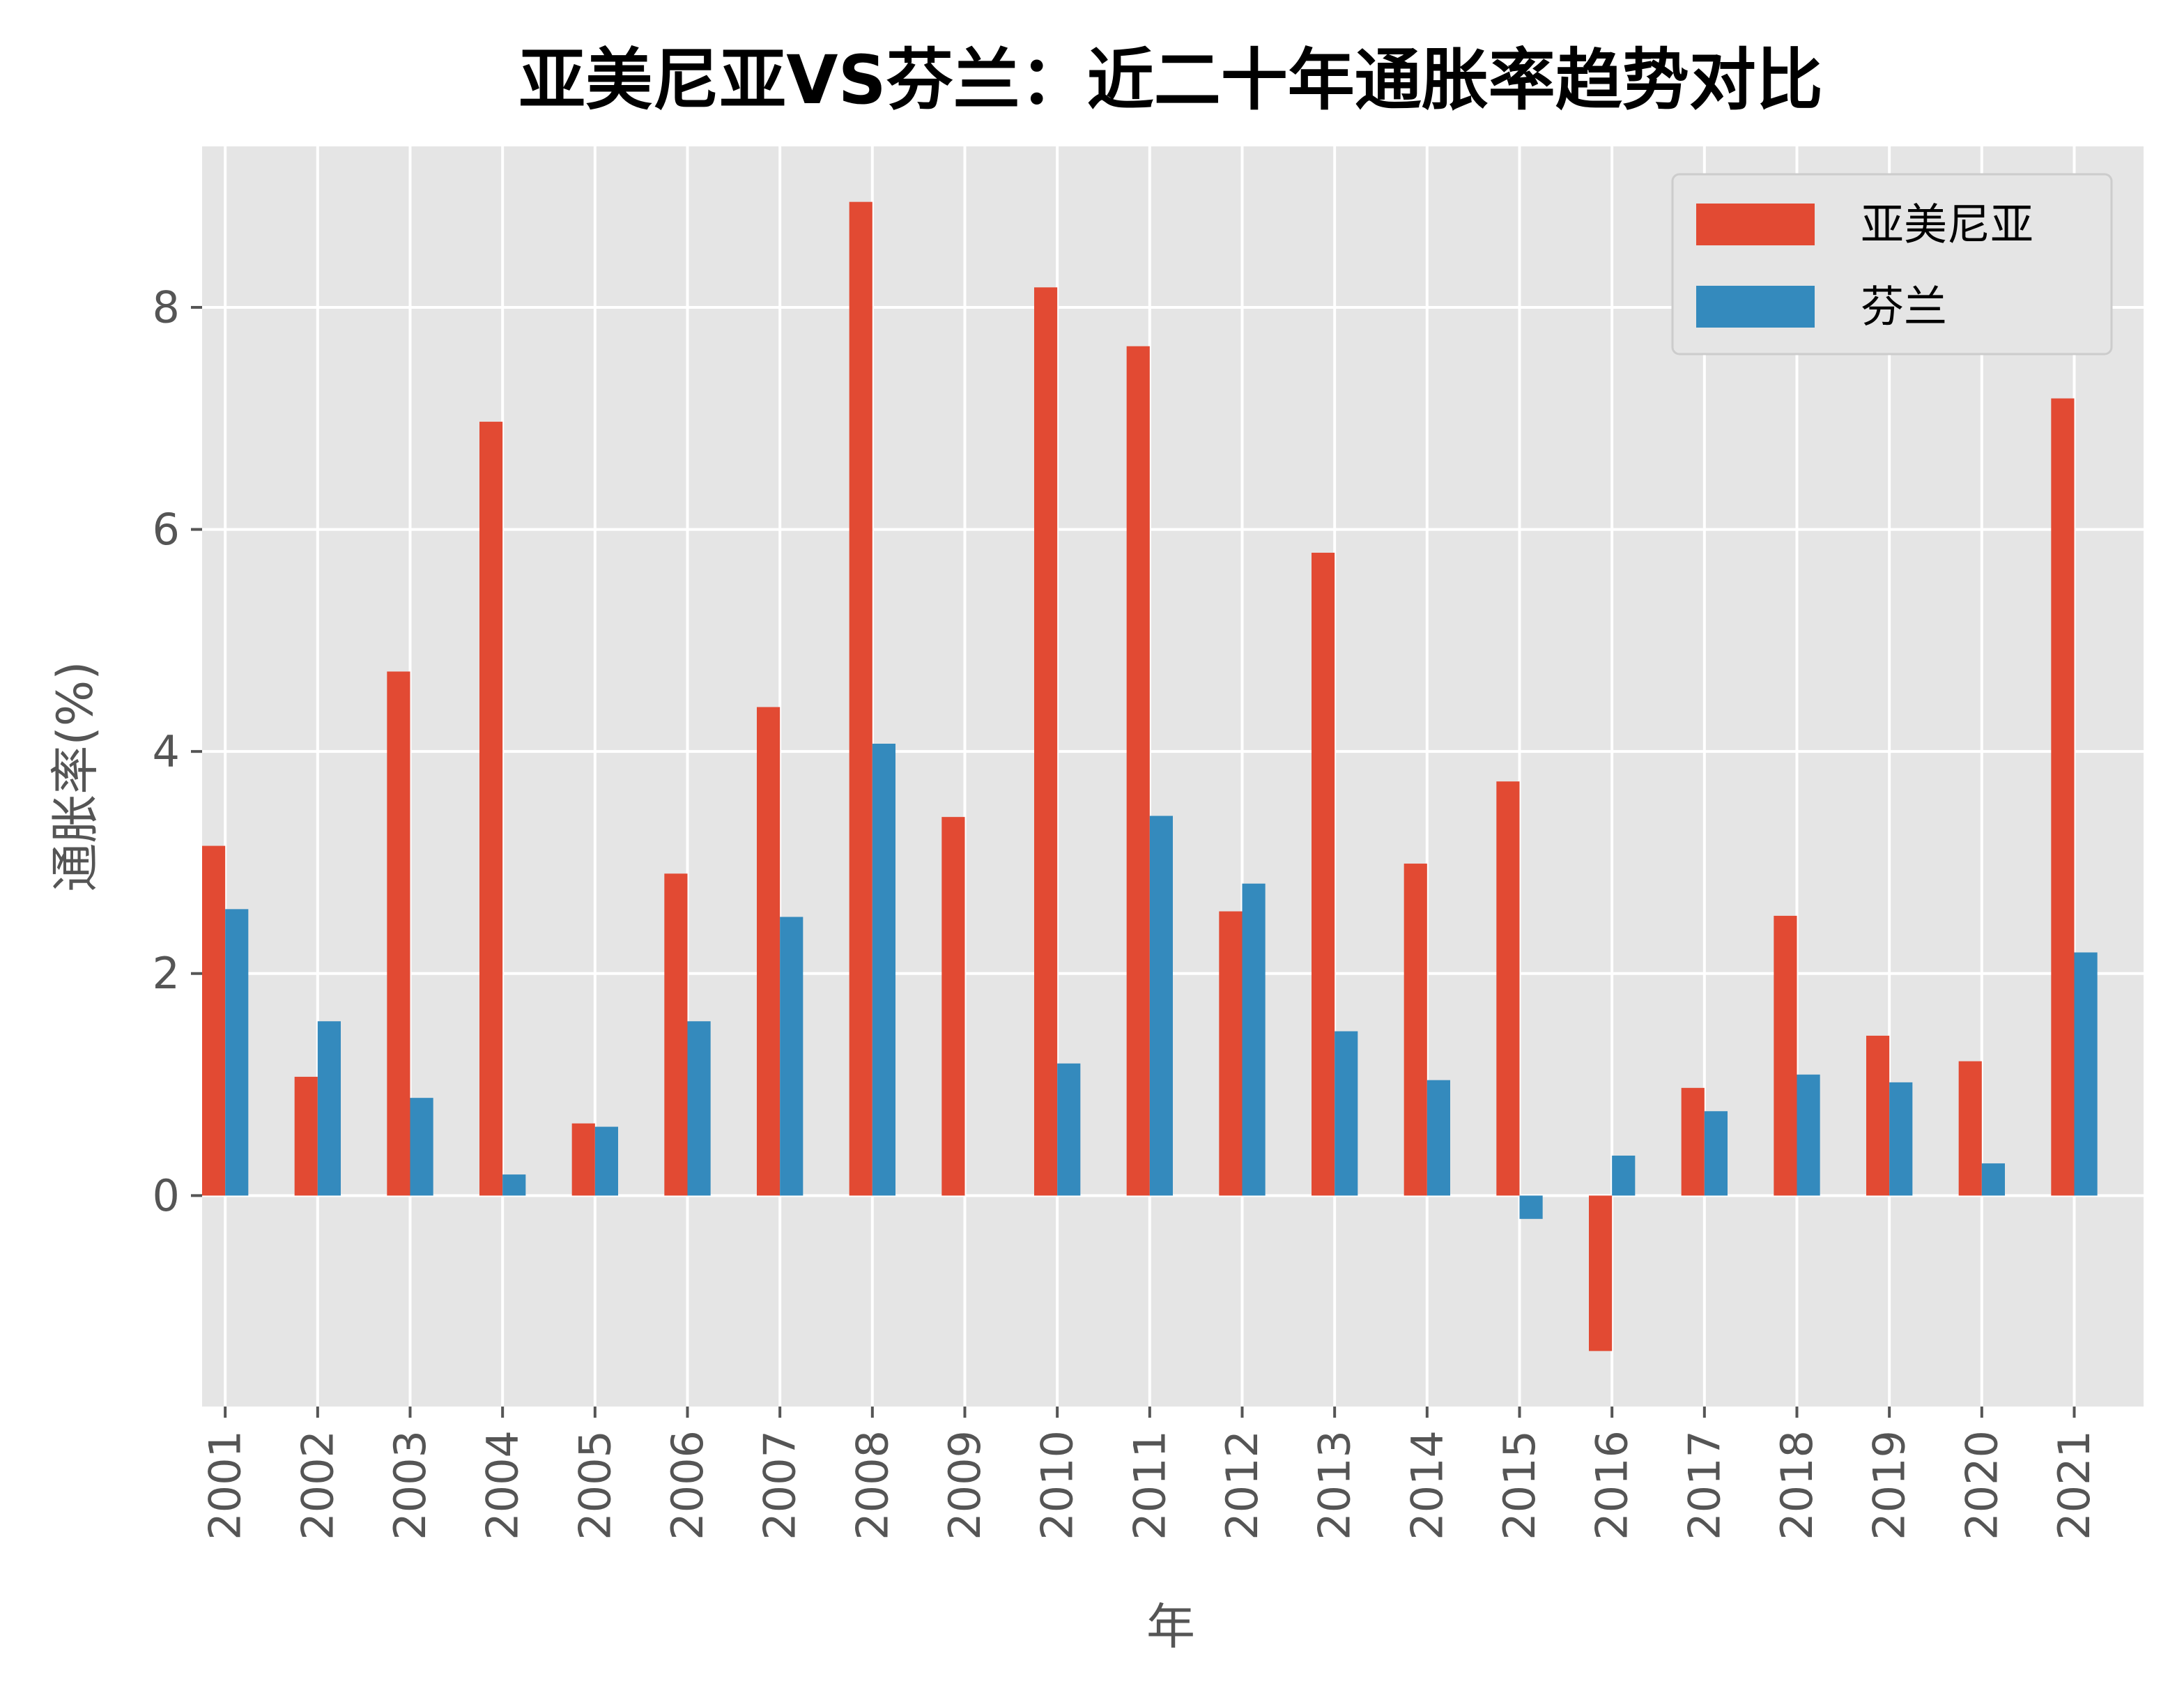  What do you see at coordinates (329, 1108) in the screenshot?
I see `bar-finland-2002` at bounding box center [329, 1108].